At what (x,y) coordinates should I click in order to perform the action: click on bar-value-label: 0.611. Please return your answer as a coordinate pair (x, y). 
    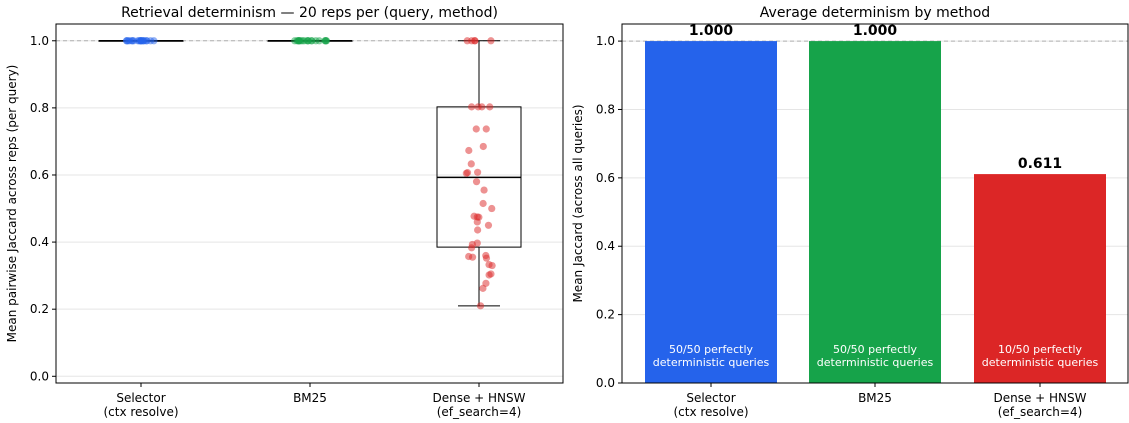
    Looking at the image, I should click on (1040, 164).